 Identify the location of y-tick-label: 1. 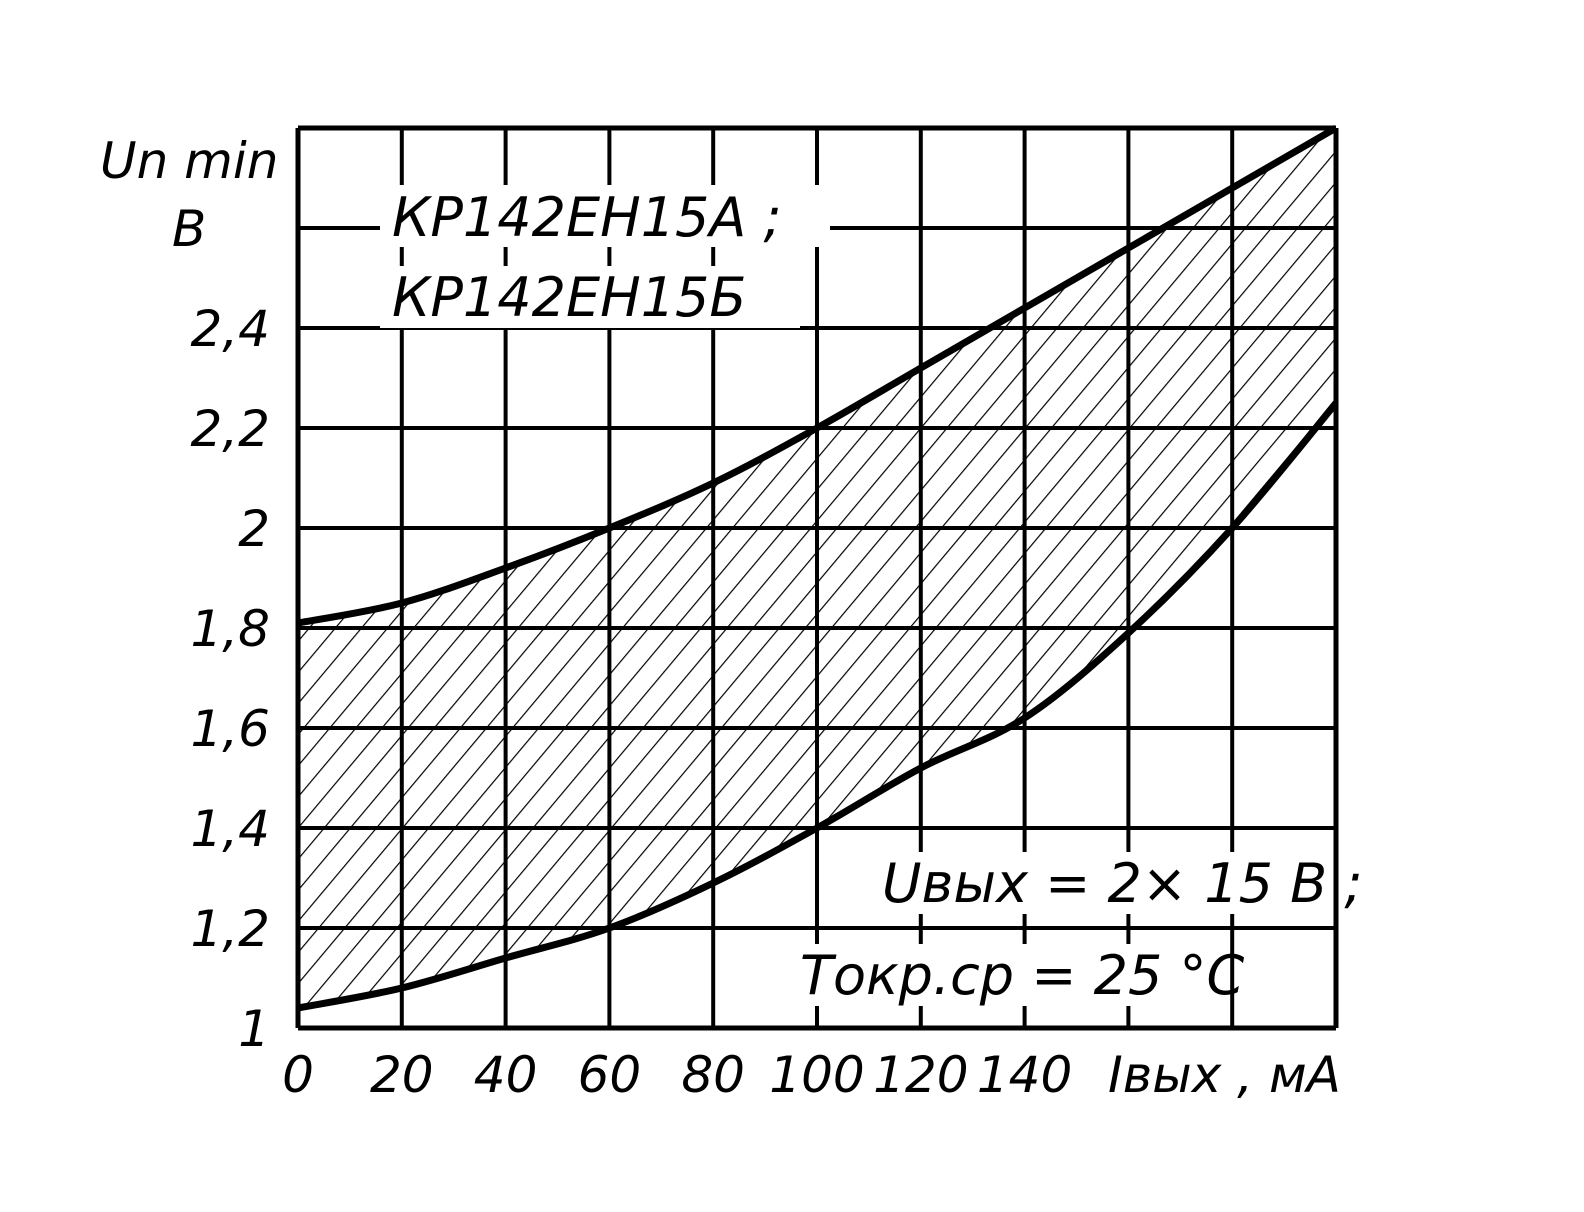
(254, 1029).